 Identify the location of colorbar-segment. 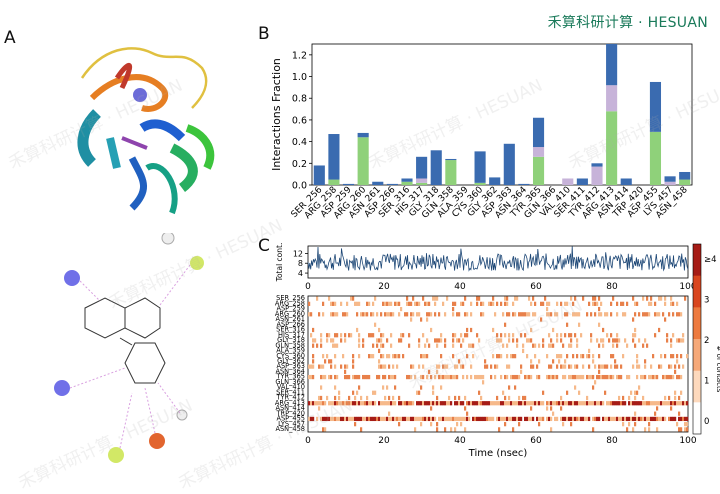
(697, 355).